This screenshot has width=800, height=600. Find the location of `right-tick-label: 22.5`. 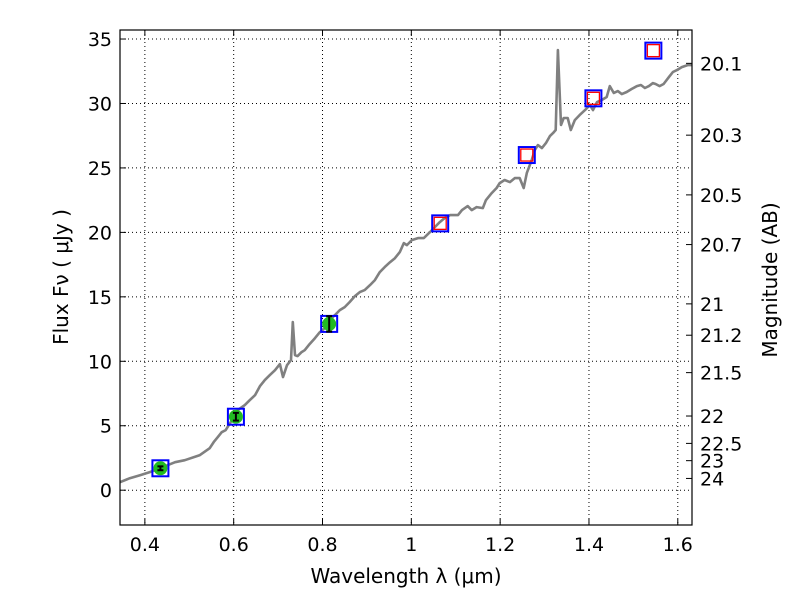

right-tick-label: 22.5 is located at coordinates (721, 444).